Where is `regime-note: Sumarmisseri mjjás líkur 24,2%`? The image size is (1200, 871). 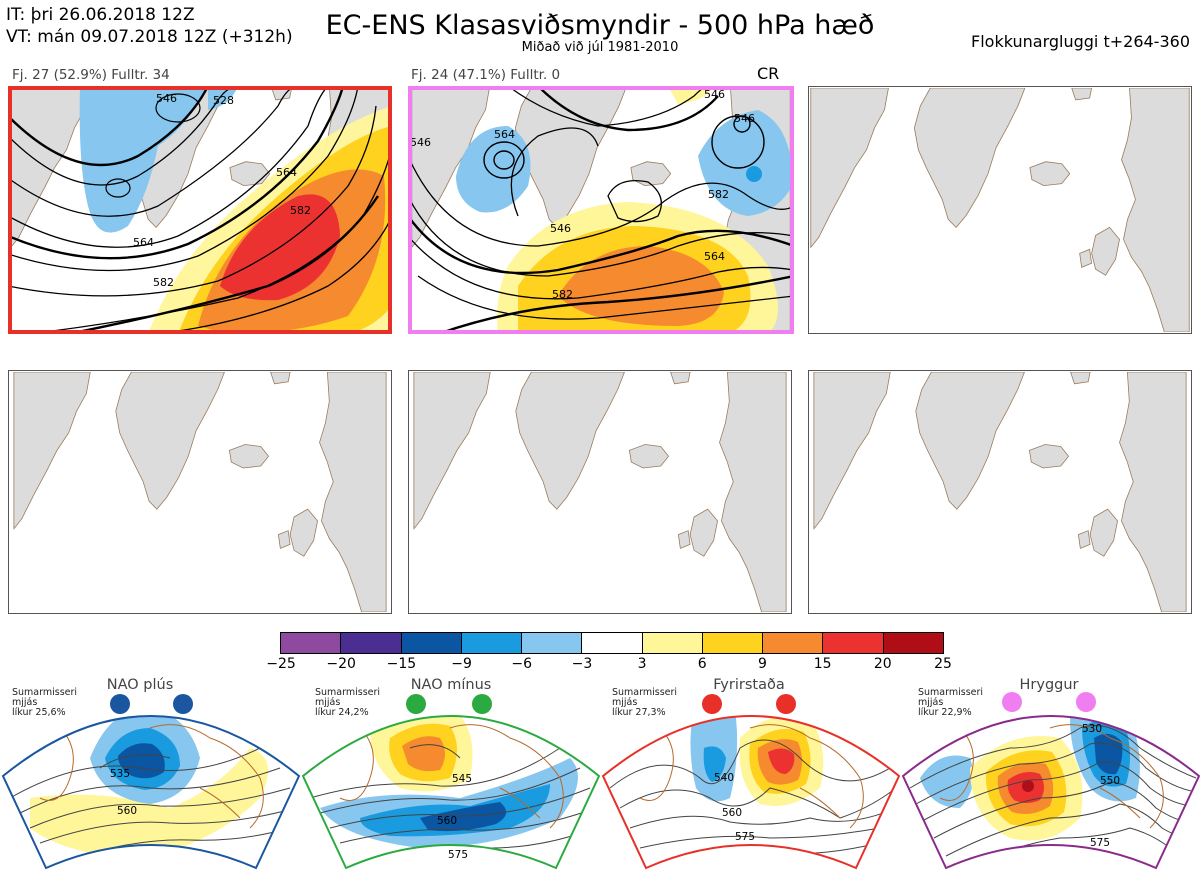
regime-note: Sumarmisseri mjjás líkur 24,2% is located at coordinates (347, 703).